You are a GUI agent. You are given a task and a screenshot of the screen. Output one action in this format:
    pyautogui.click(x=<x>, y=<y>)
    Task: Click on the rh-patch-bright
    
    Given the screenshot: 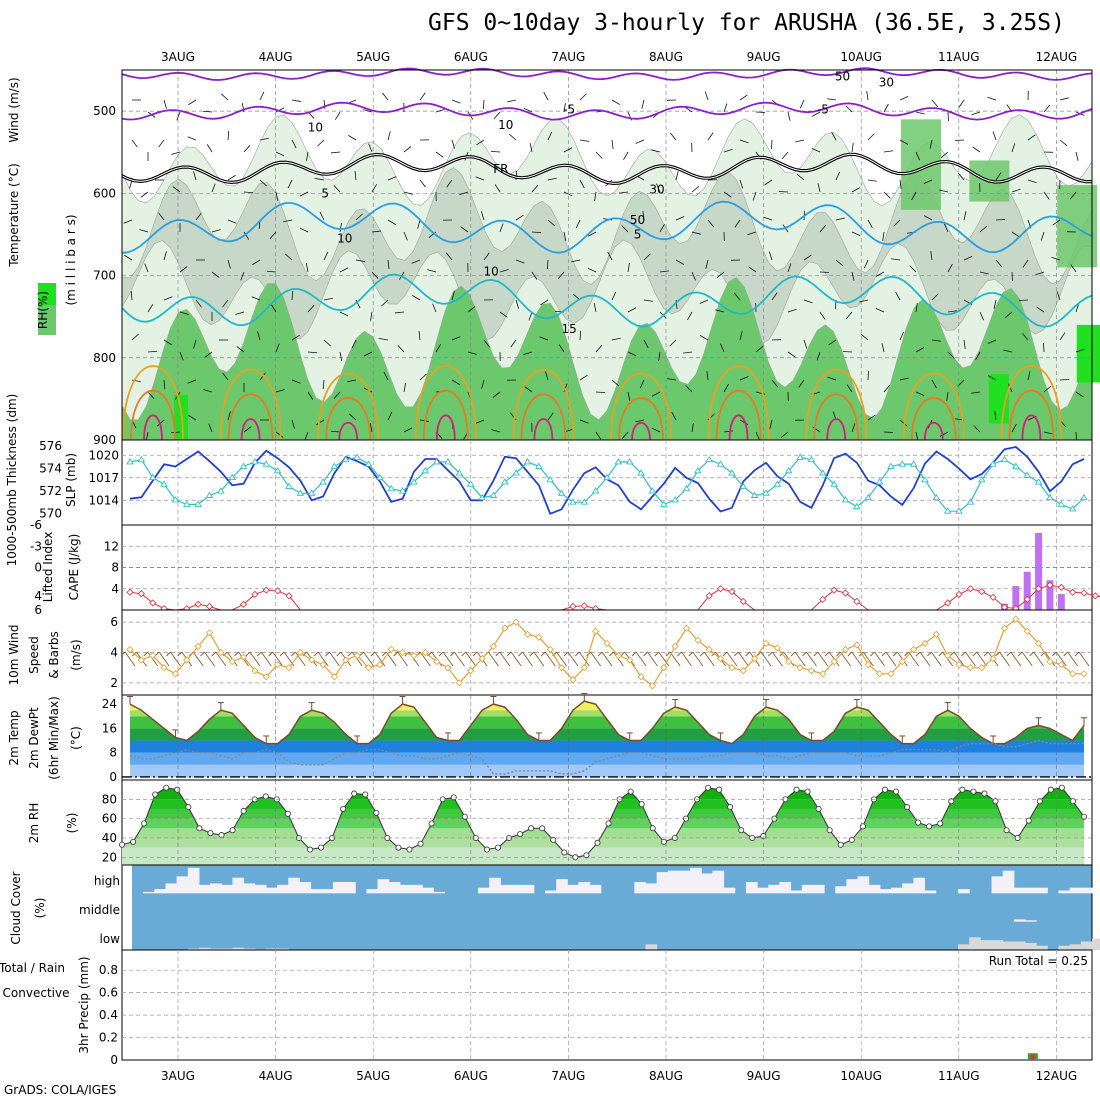 What is the action you would take?
    pyautogui.click(x=180, y=417)
    